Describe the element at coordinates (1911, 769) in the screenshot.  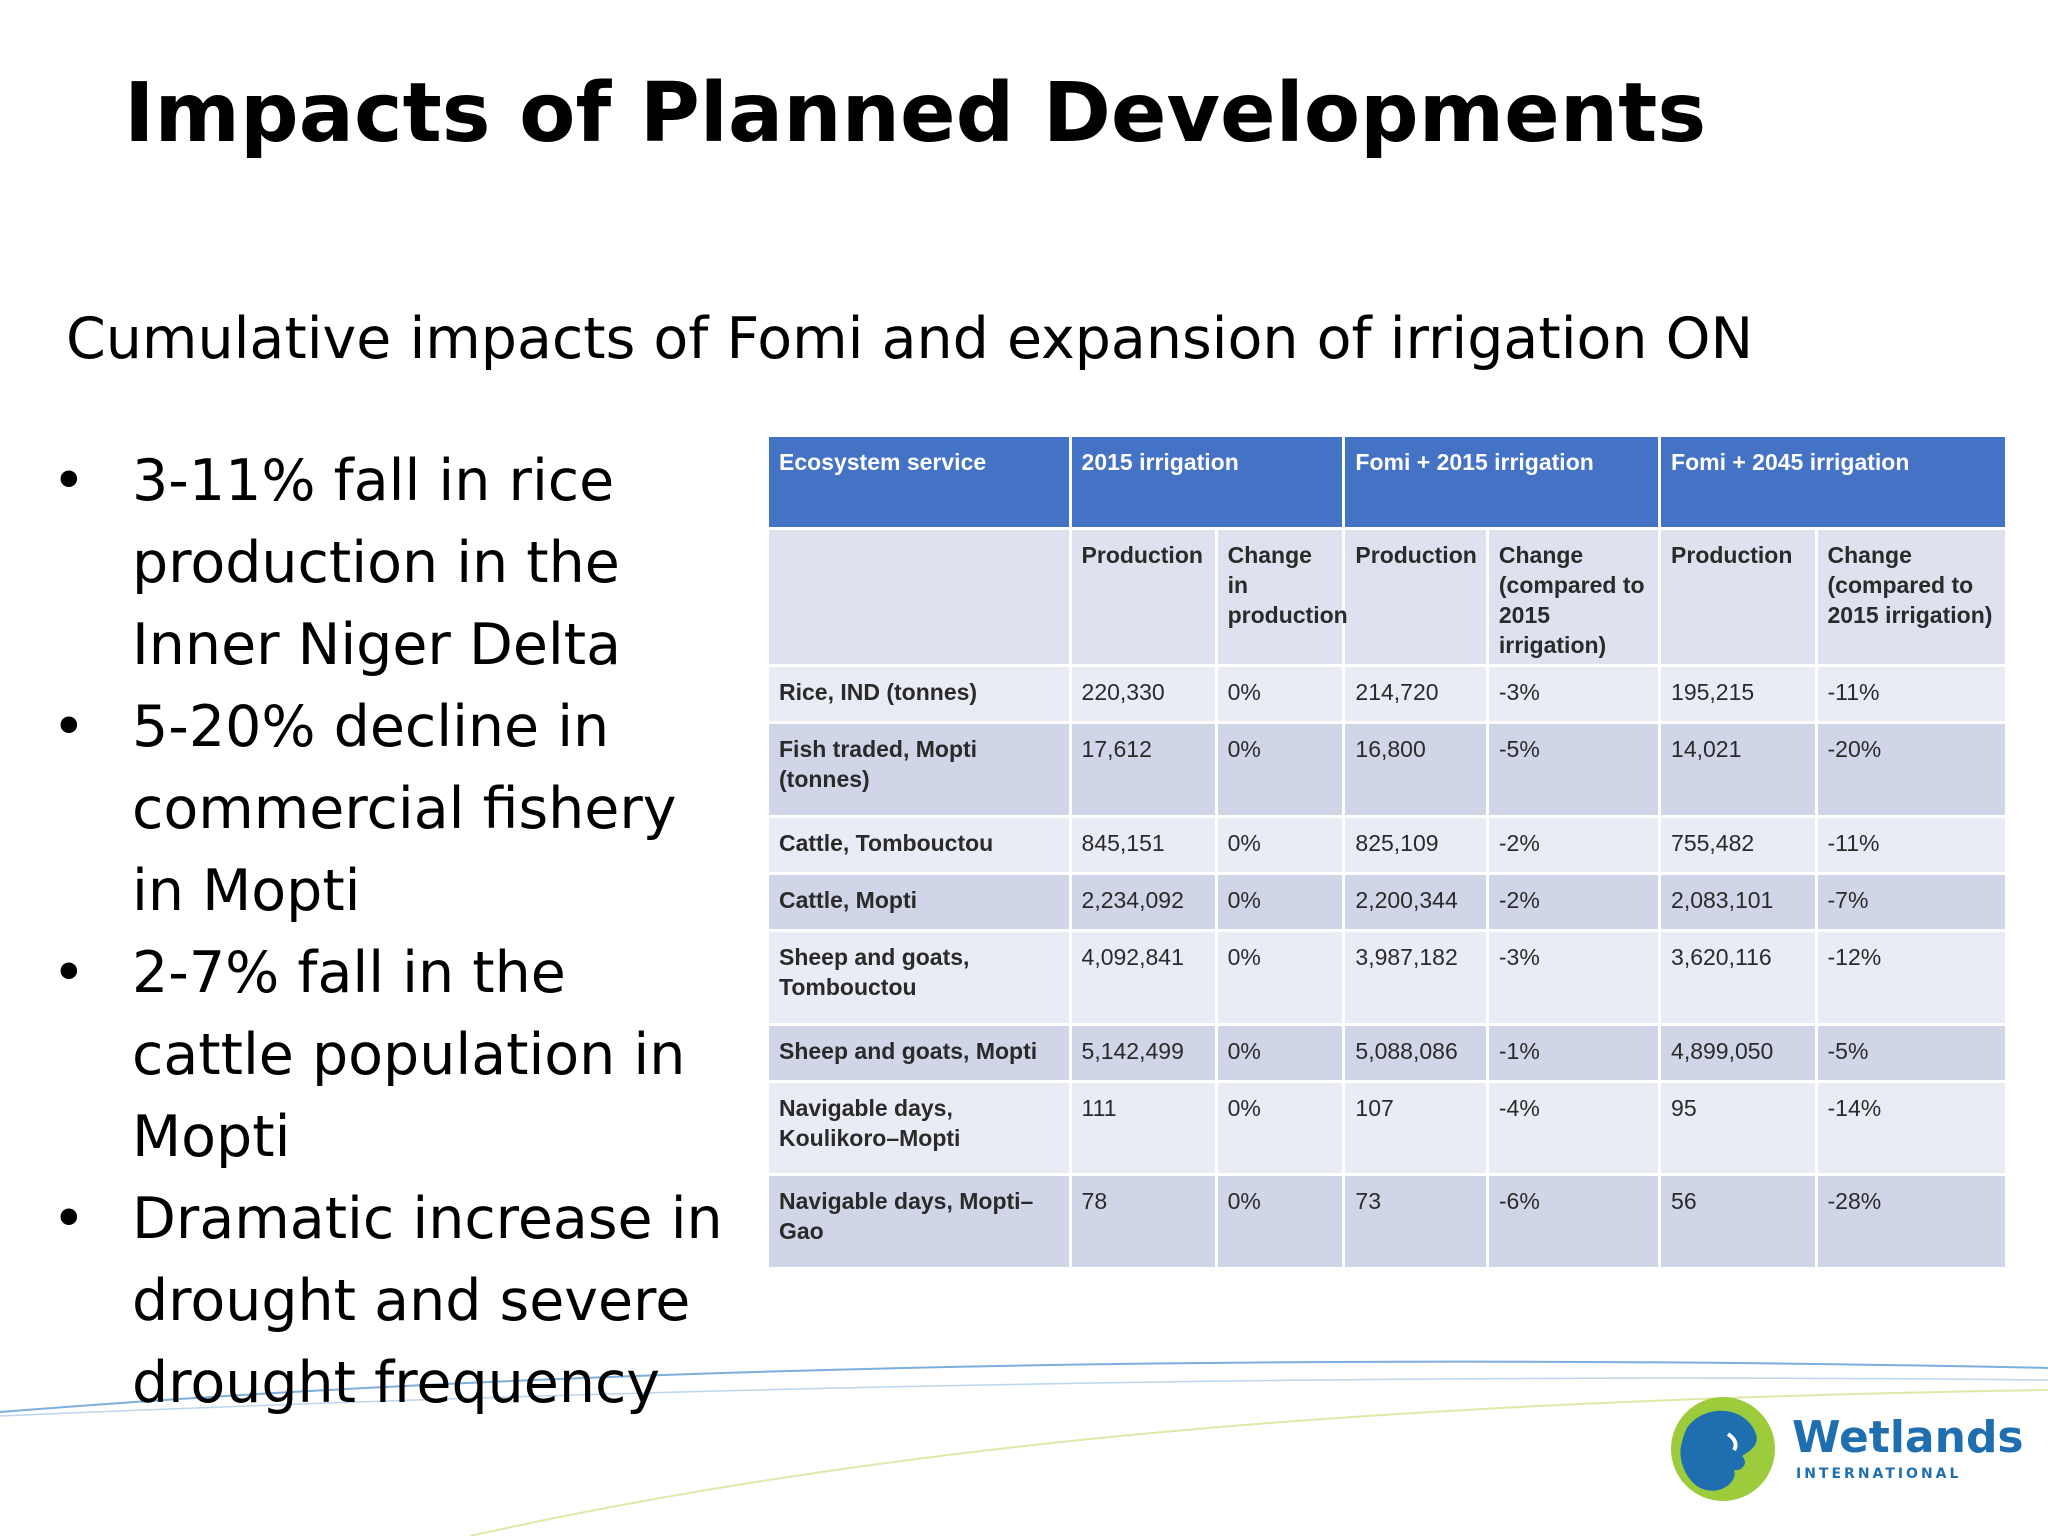
I see `table-cell: -20%` at that location.